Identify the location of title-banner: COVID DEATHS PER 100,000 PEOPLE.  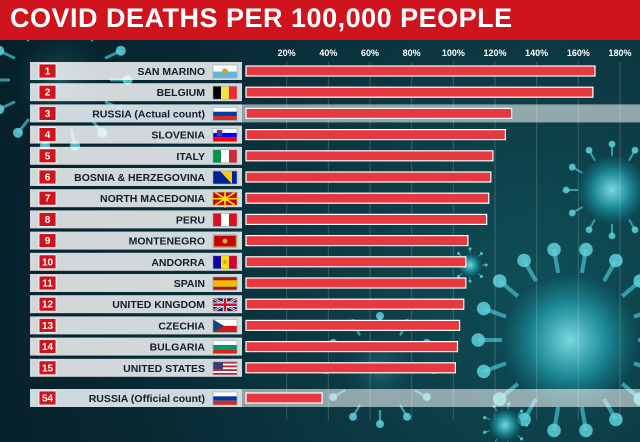
(320, 20).